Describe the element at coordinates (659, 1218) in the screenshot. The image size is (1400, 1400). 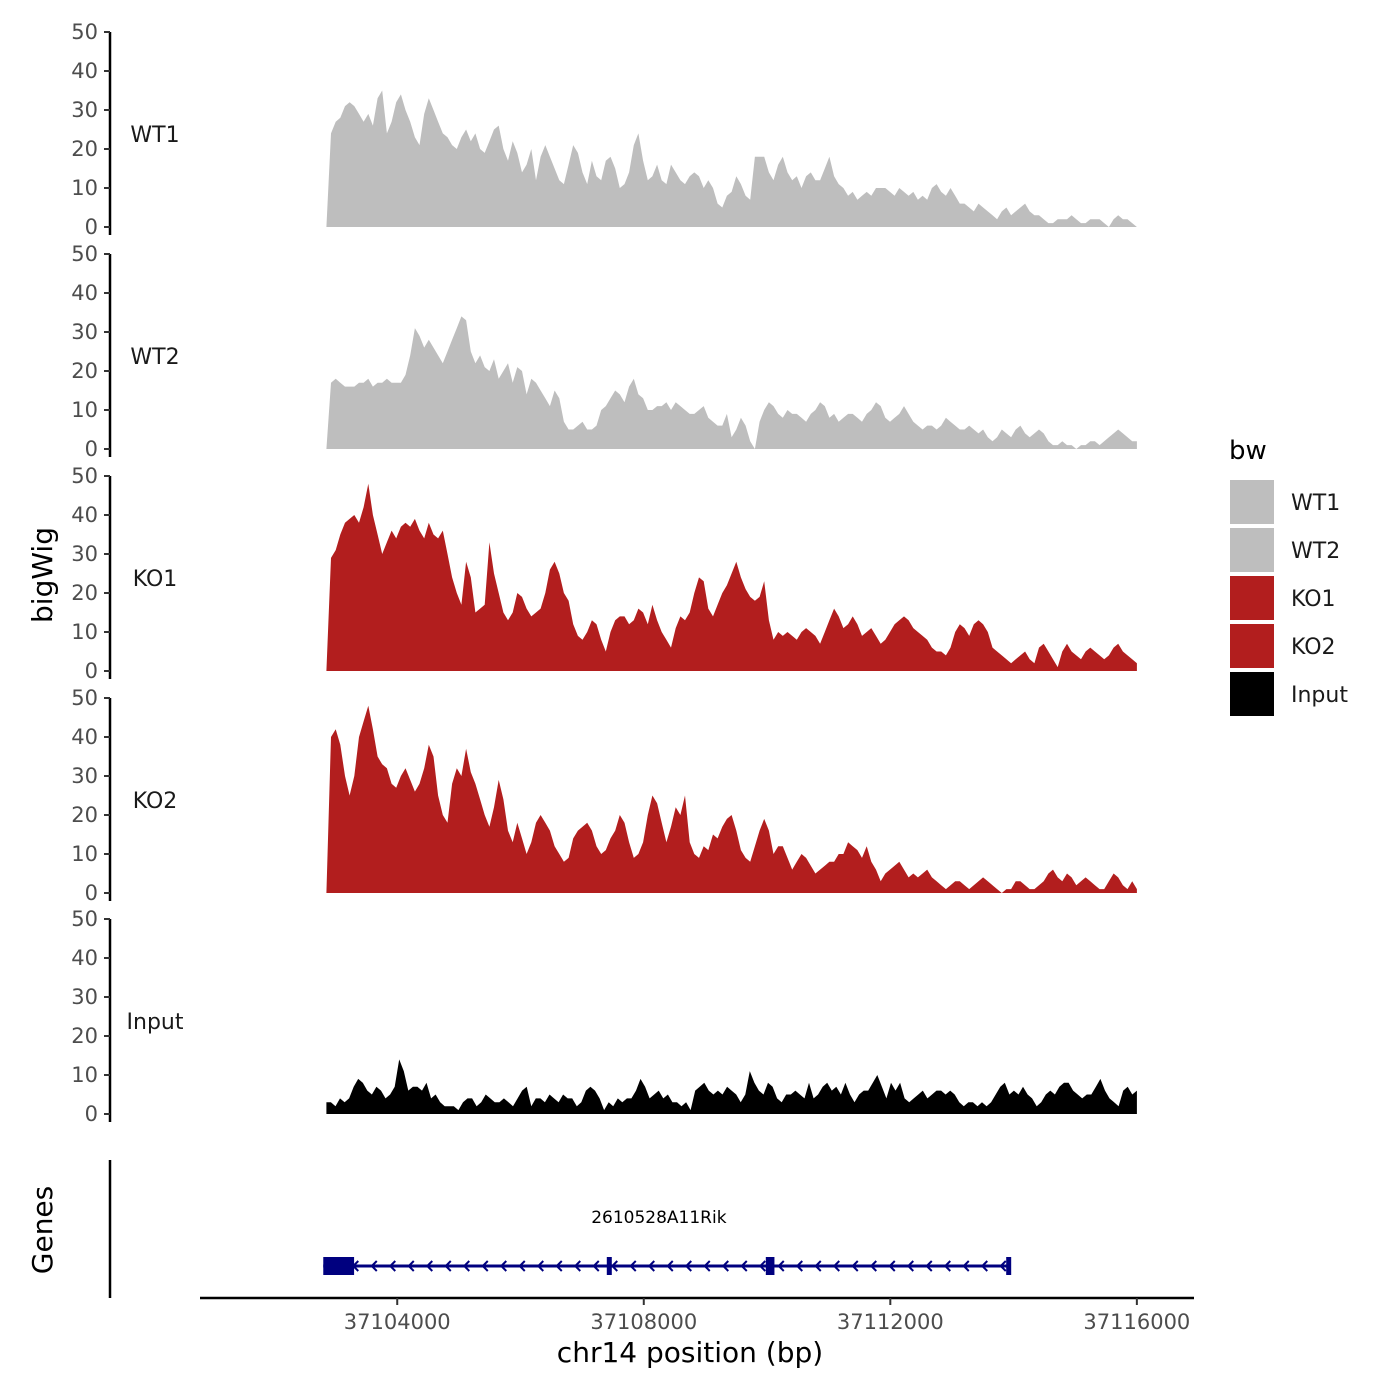
I see `gene-name-label: 2610528A11Rik` at that location.